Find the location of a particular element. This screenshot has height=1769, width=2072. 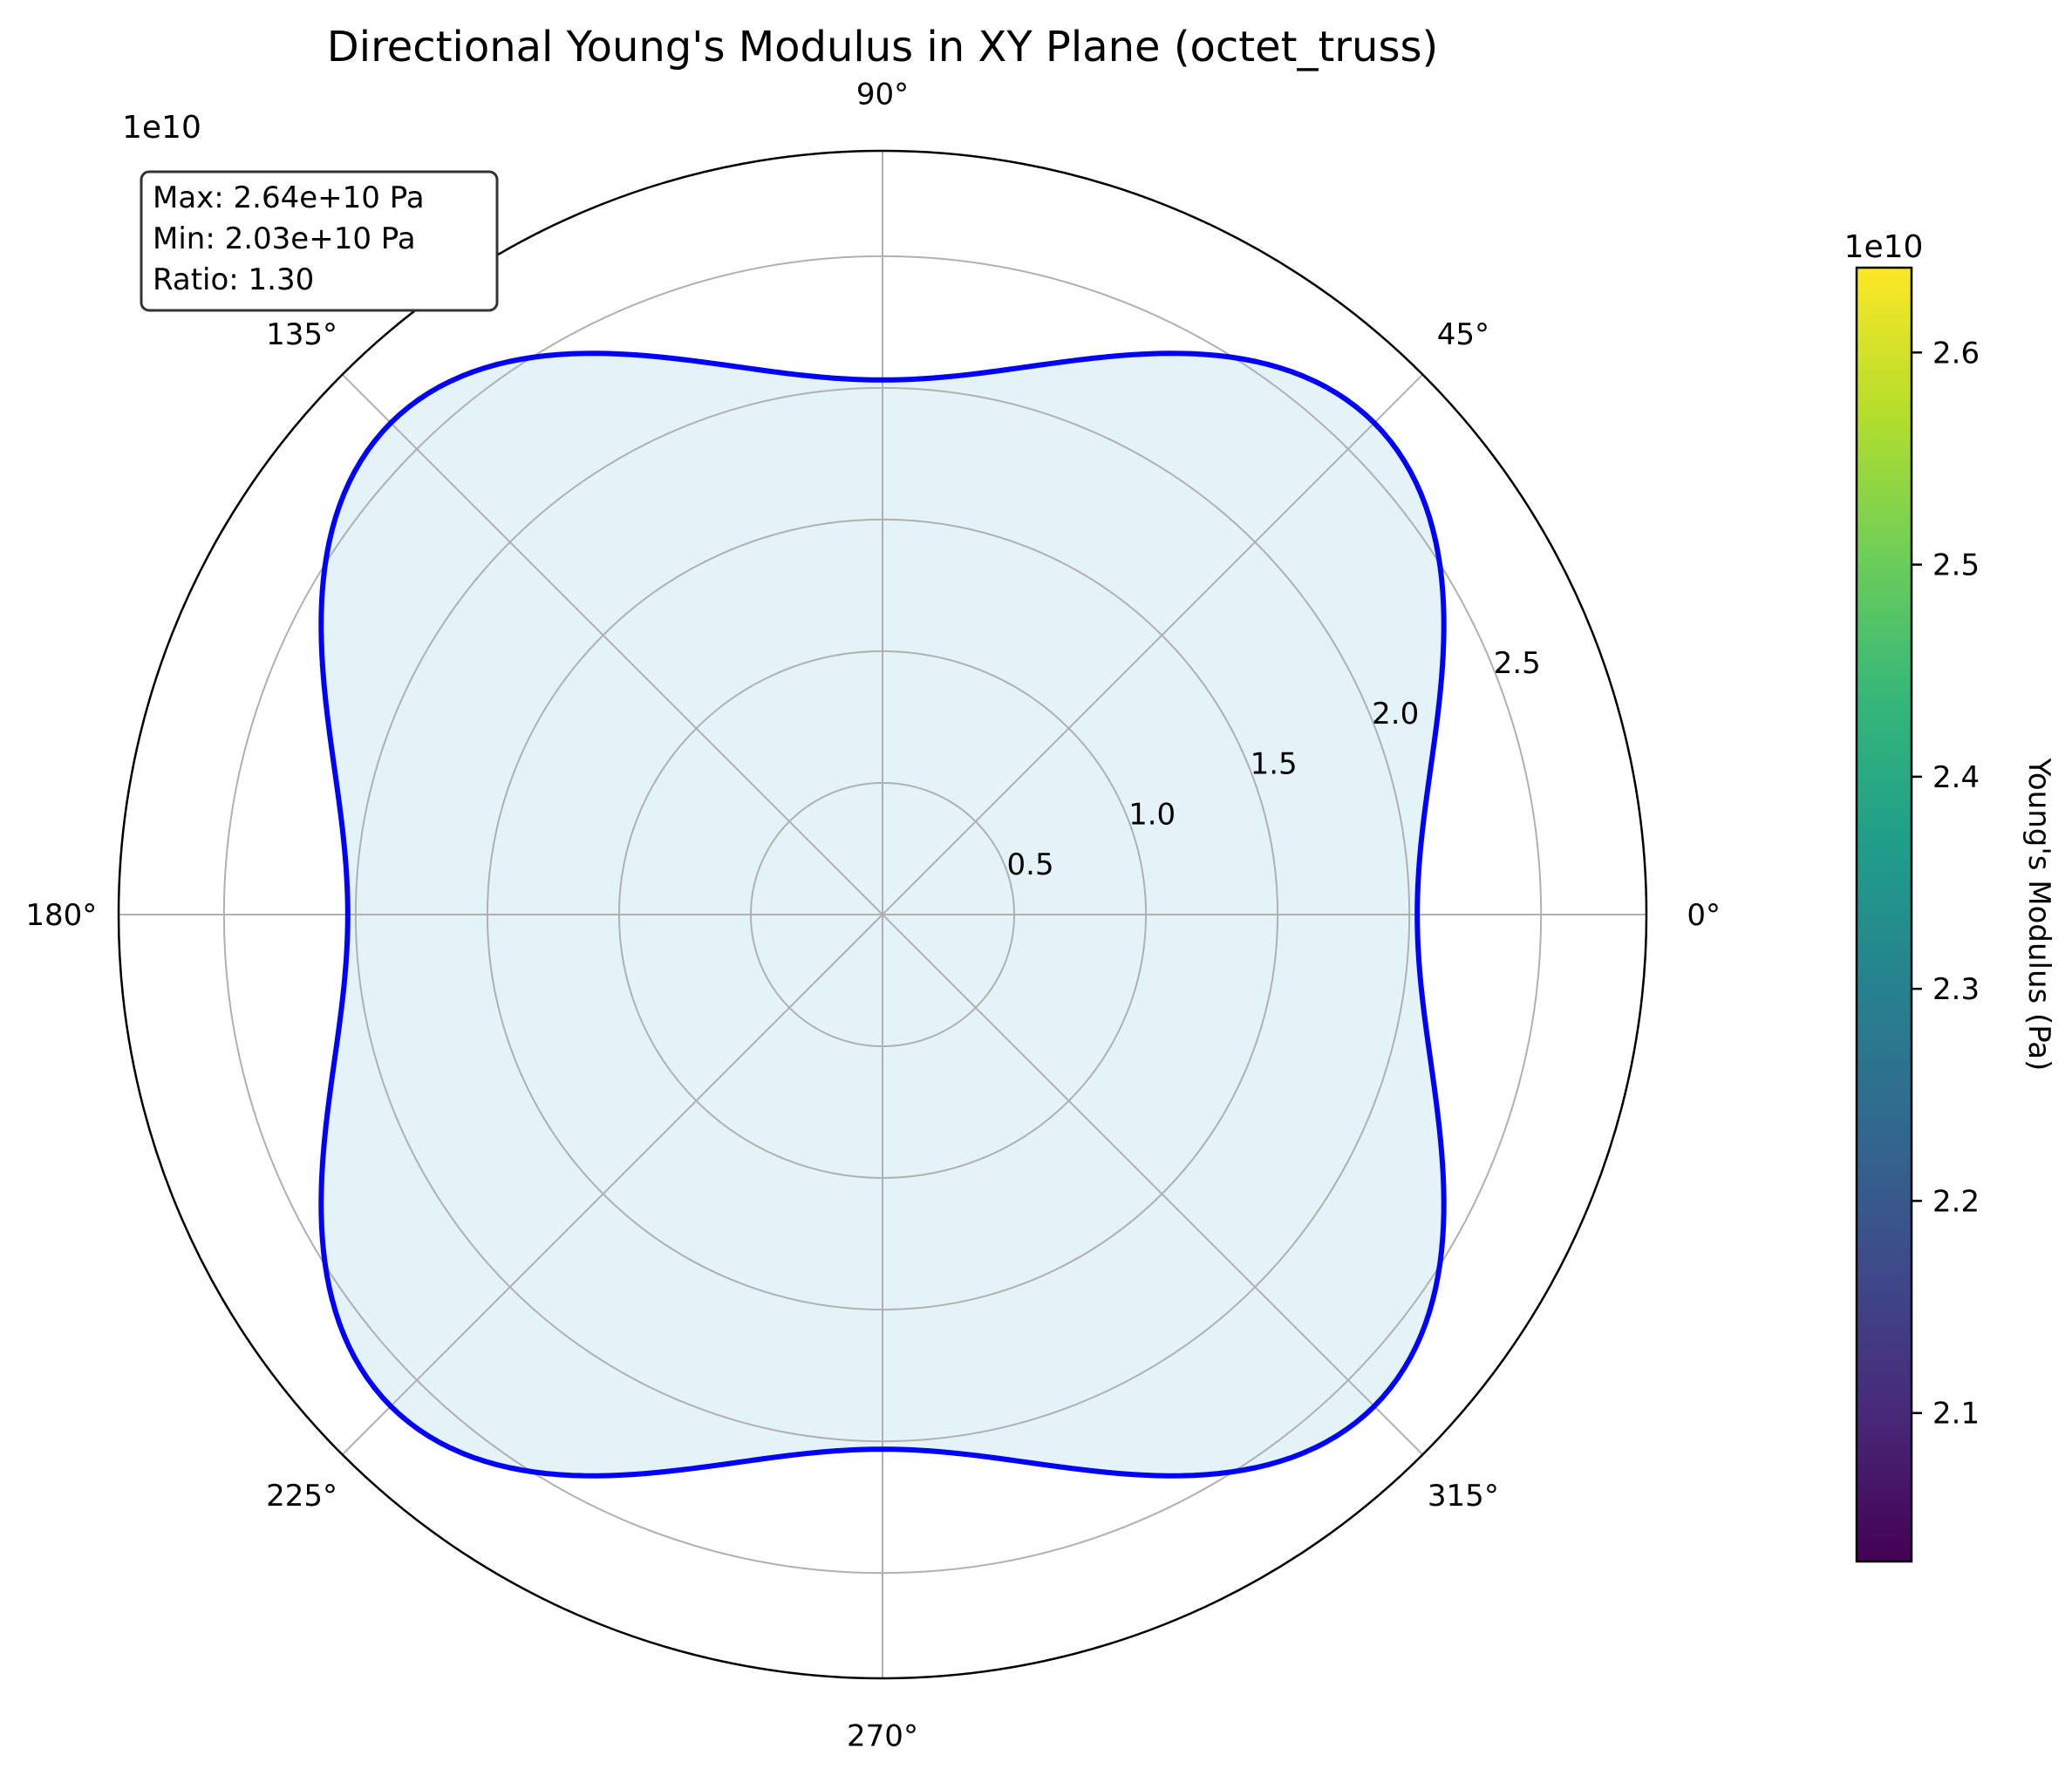

angular-tick-label-0: 0° is located at coordinates (1704, 916).